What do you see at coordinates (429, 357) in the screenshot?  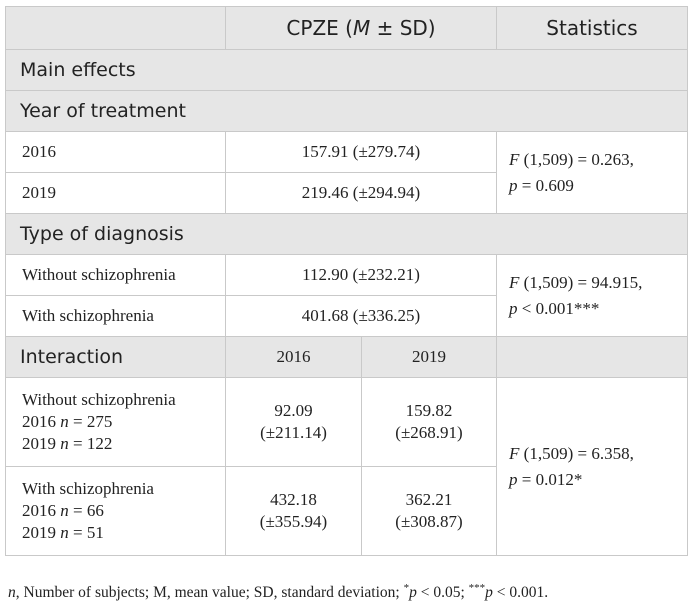 I see `interaction-col-2019: 2019` at bounding box center [429, 357].